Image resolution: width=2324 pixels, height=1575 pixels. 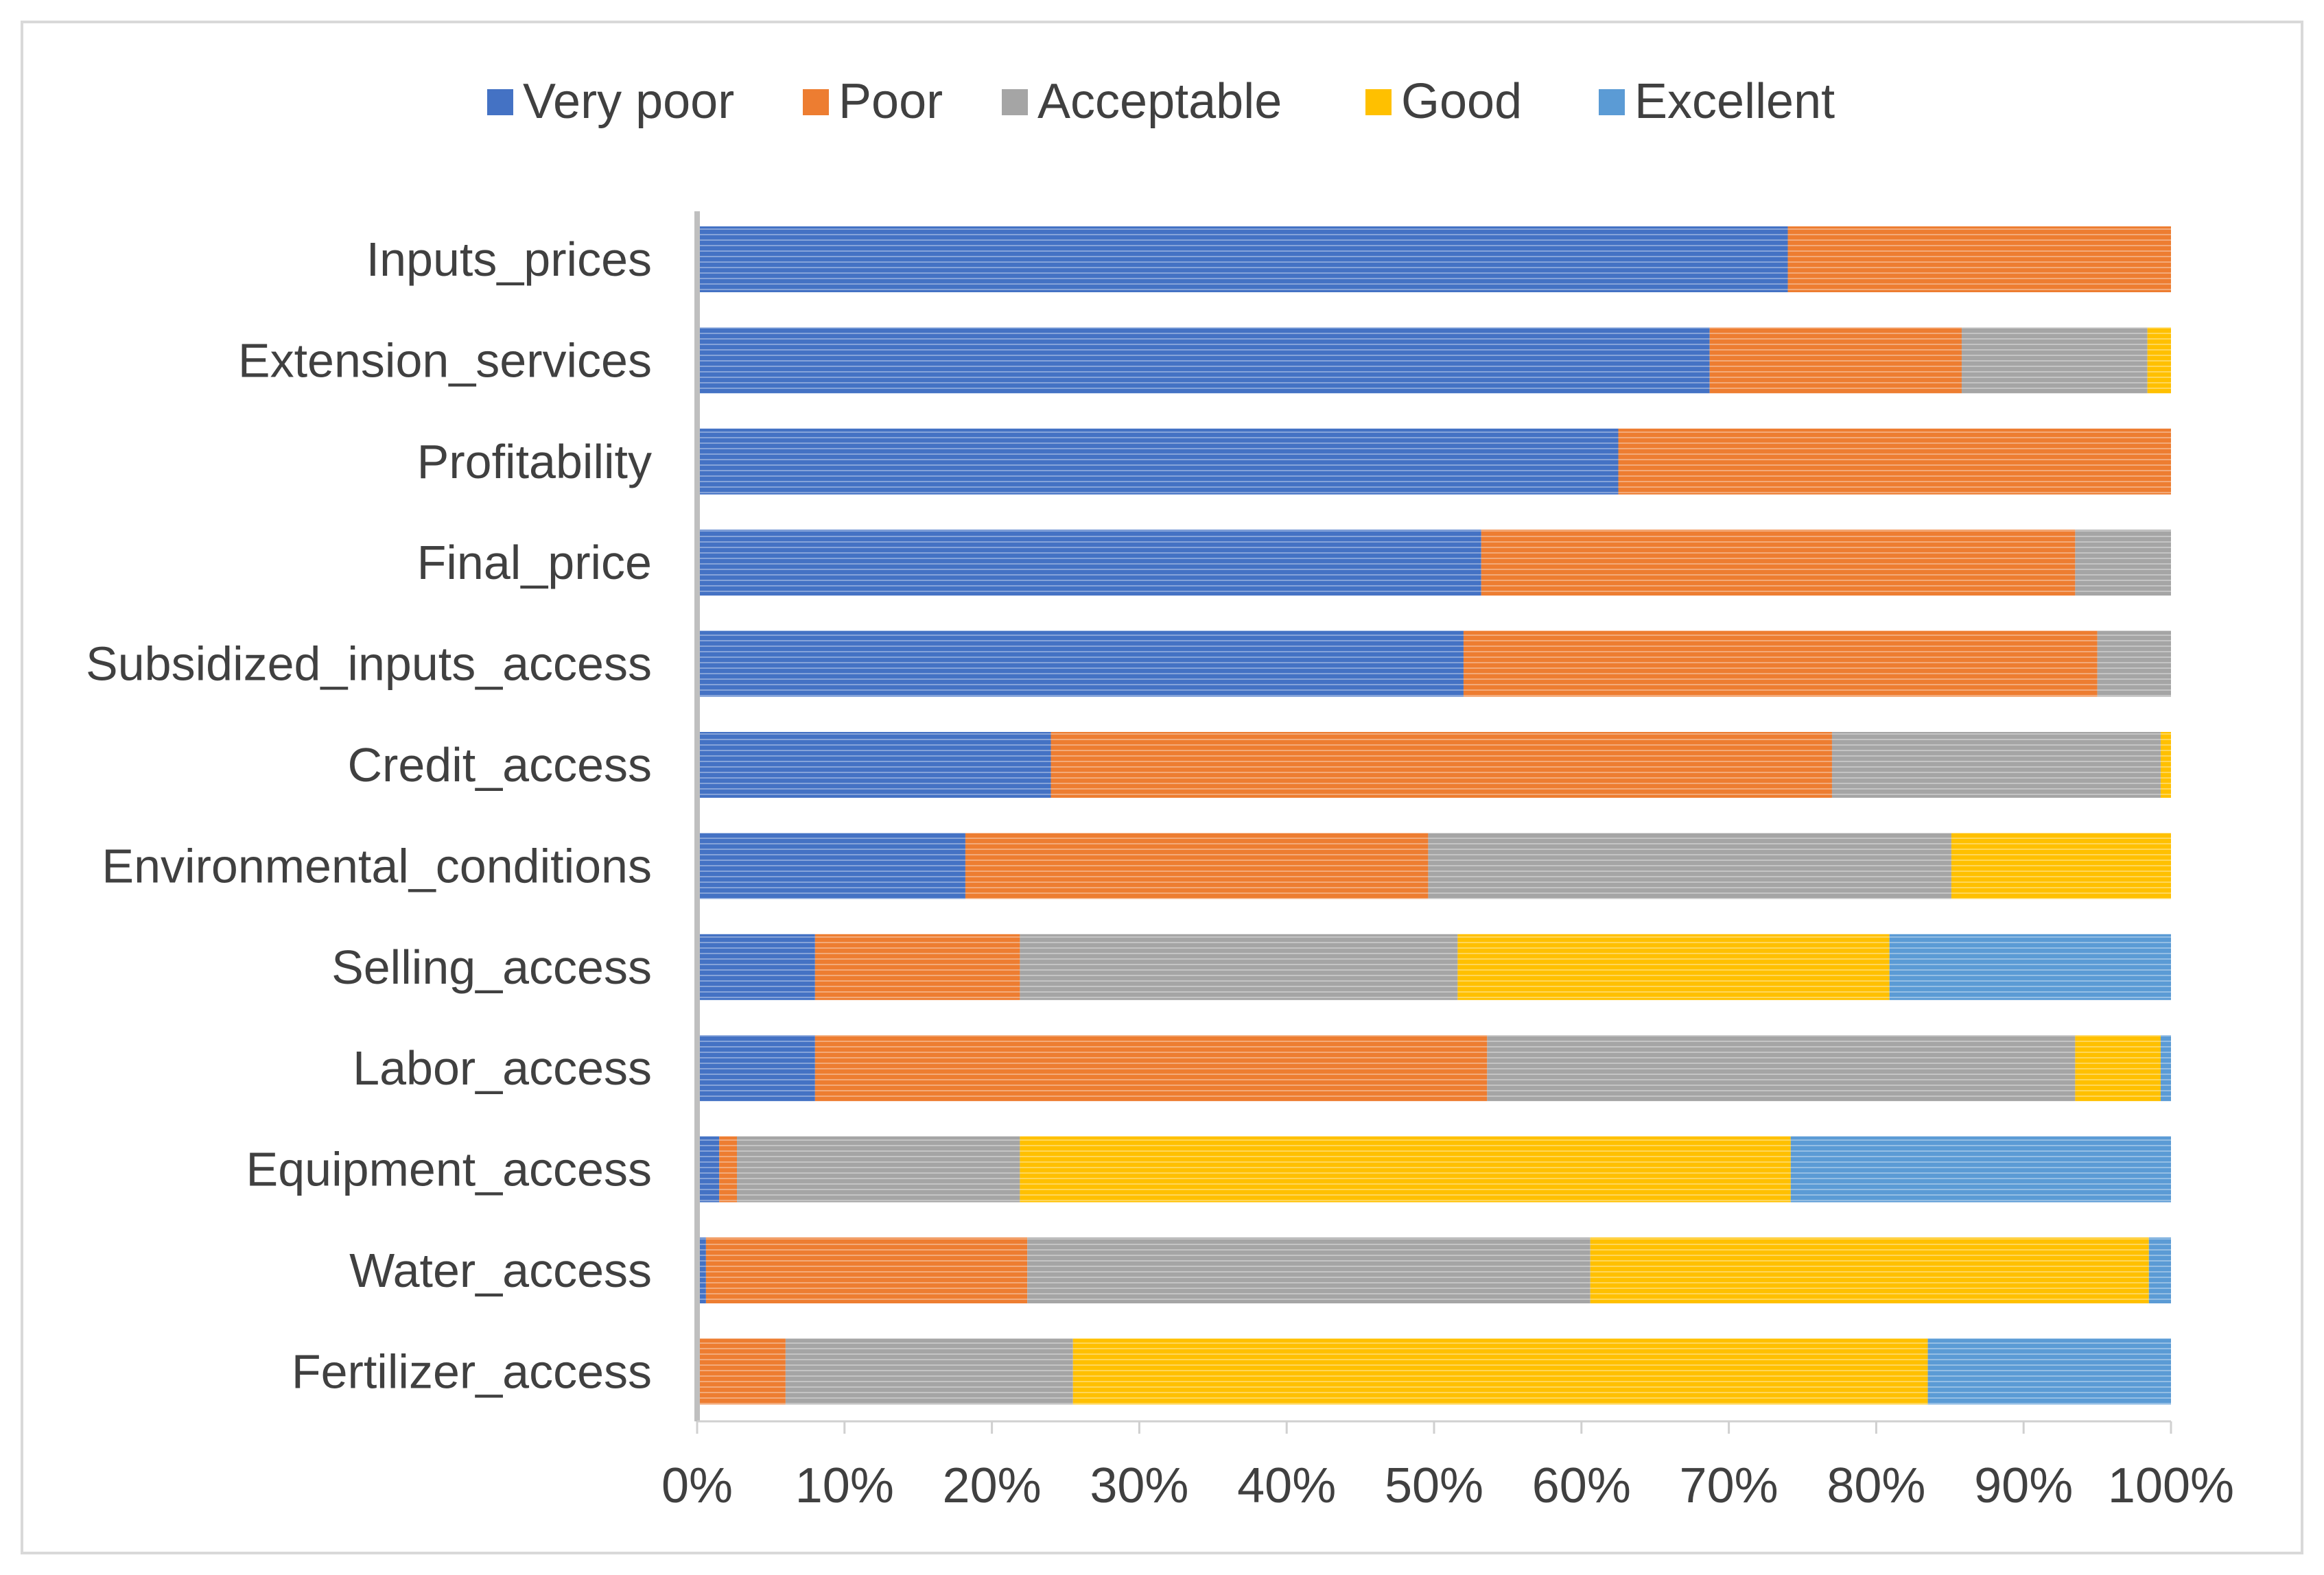 What do you see at coordinates (534, 462) in the screenshot?
I see `category-label-profitability: Profitability` at bounding box center [534, 462].